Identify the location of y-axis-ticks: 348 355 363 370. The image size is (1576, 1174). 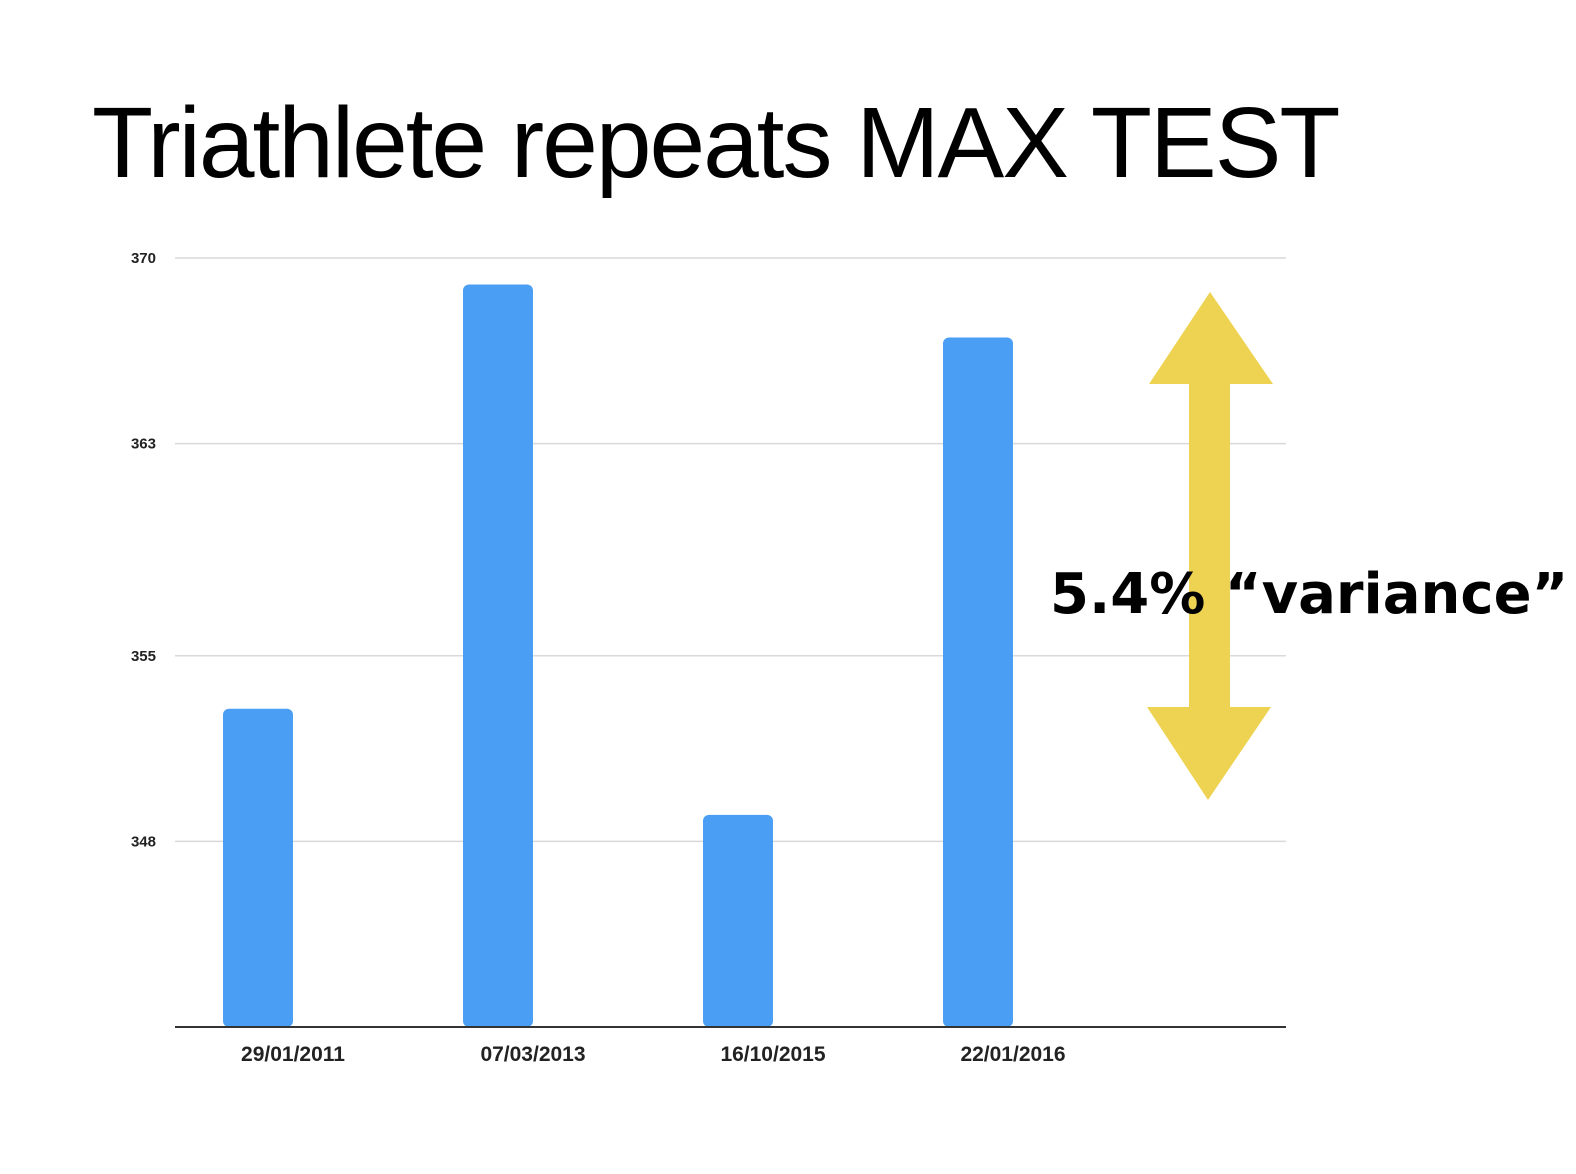
(143, 550).